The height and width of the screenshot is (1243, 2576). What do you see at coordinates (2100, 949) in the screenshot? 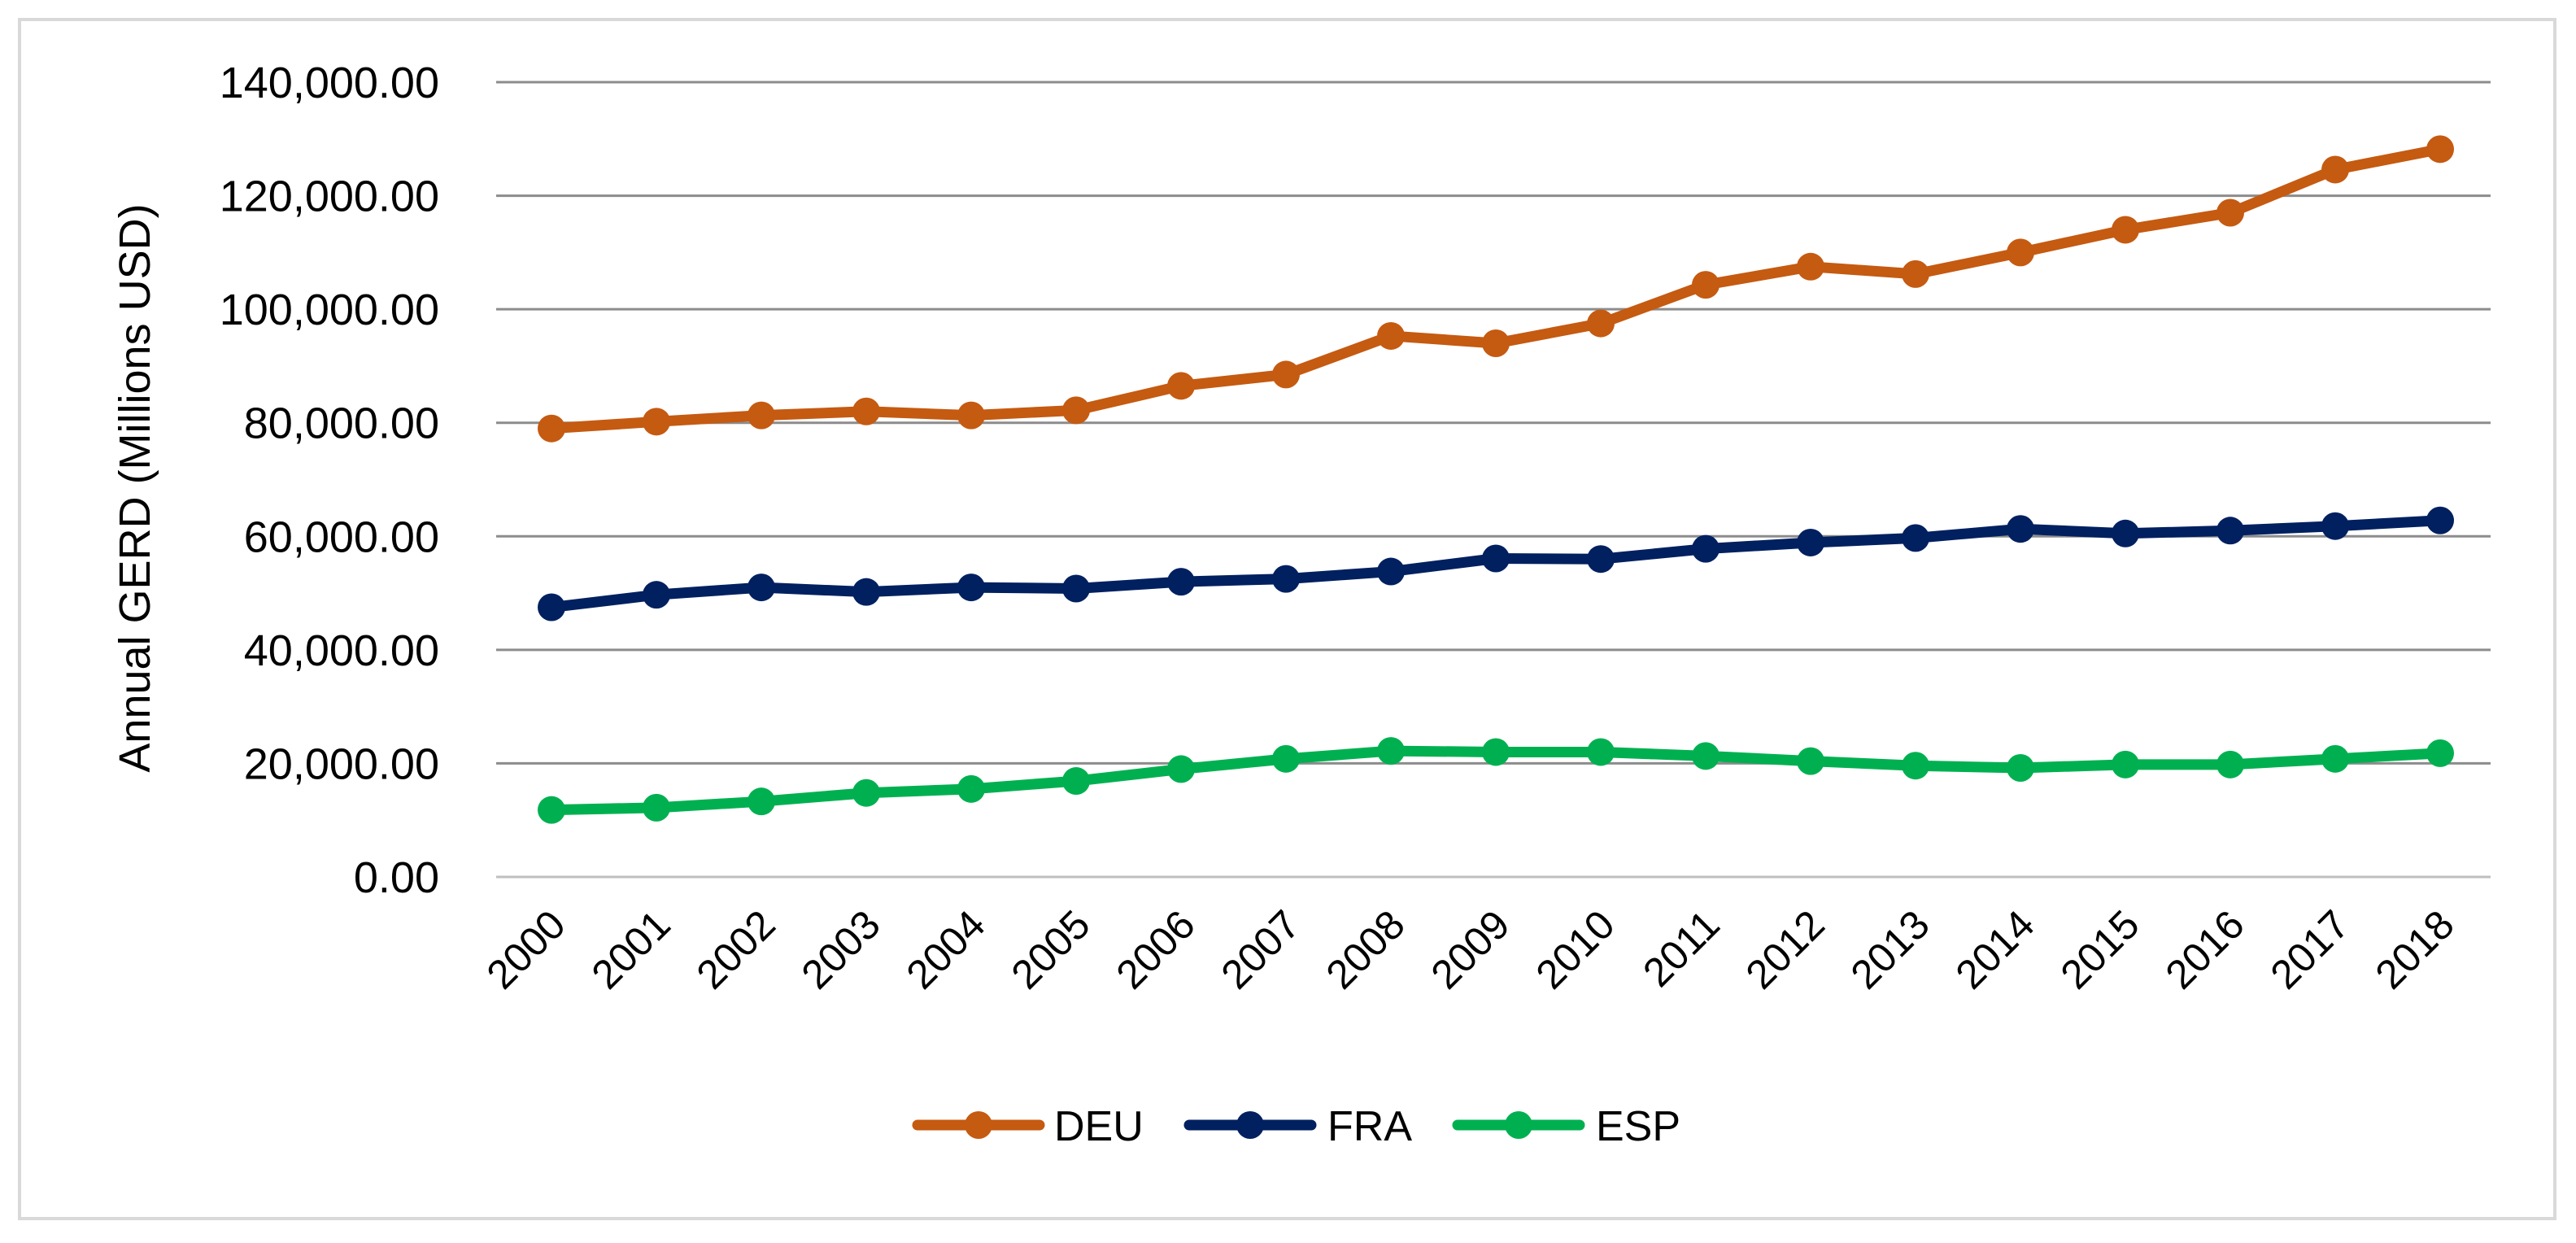
I see `x-tick-label: 2015` at bounding box center [2100, 949].